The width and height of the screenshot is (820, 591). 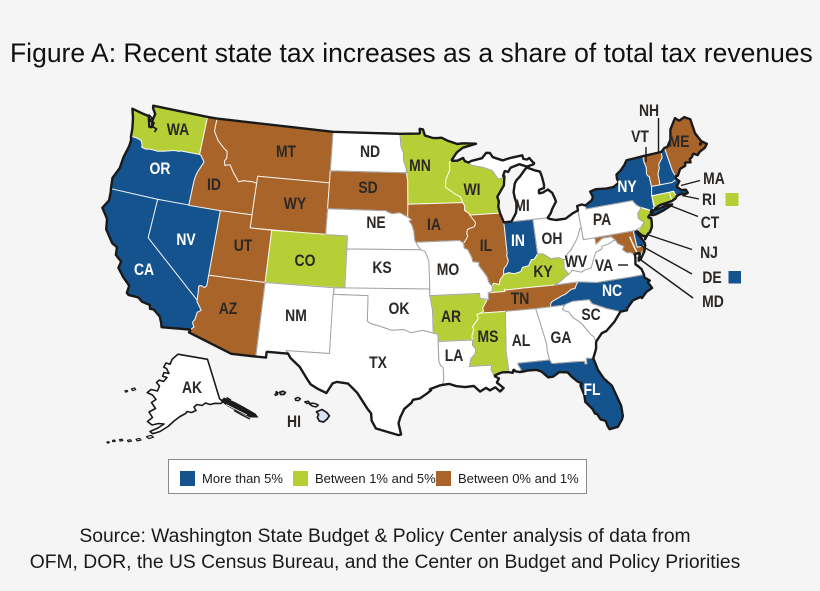 What do you see at coordinates (454, 356) in the screenshot?
I see `svg-text: LA` at bounding box center [454, 356].